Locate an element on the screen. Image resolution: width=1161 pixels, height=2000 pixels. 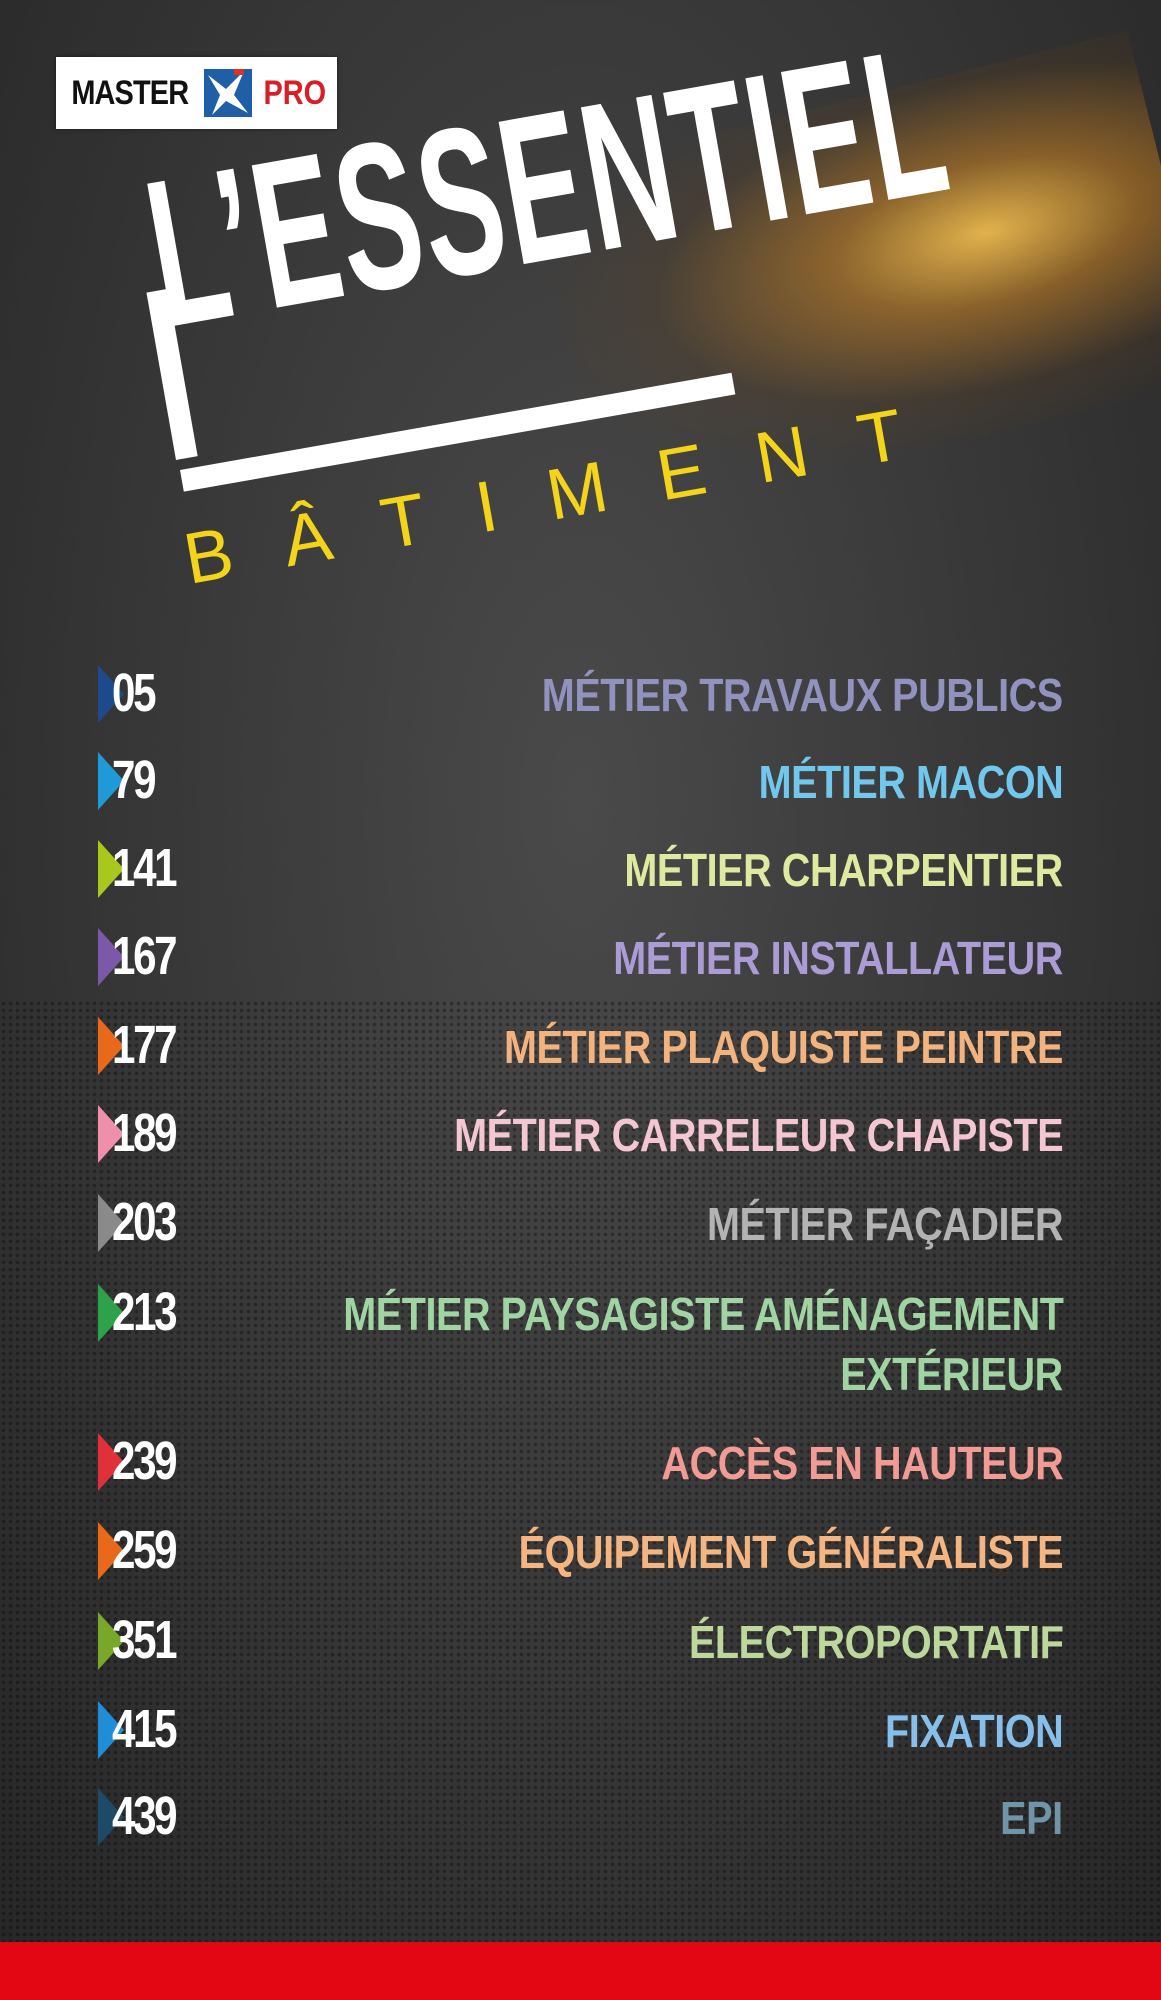
toc-item: 05 MÉTIER TRAVAUX PUBLICS is located at coordinates (580, 694).